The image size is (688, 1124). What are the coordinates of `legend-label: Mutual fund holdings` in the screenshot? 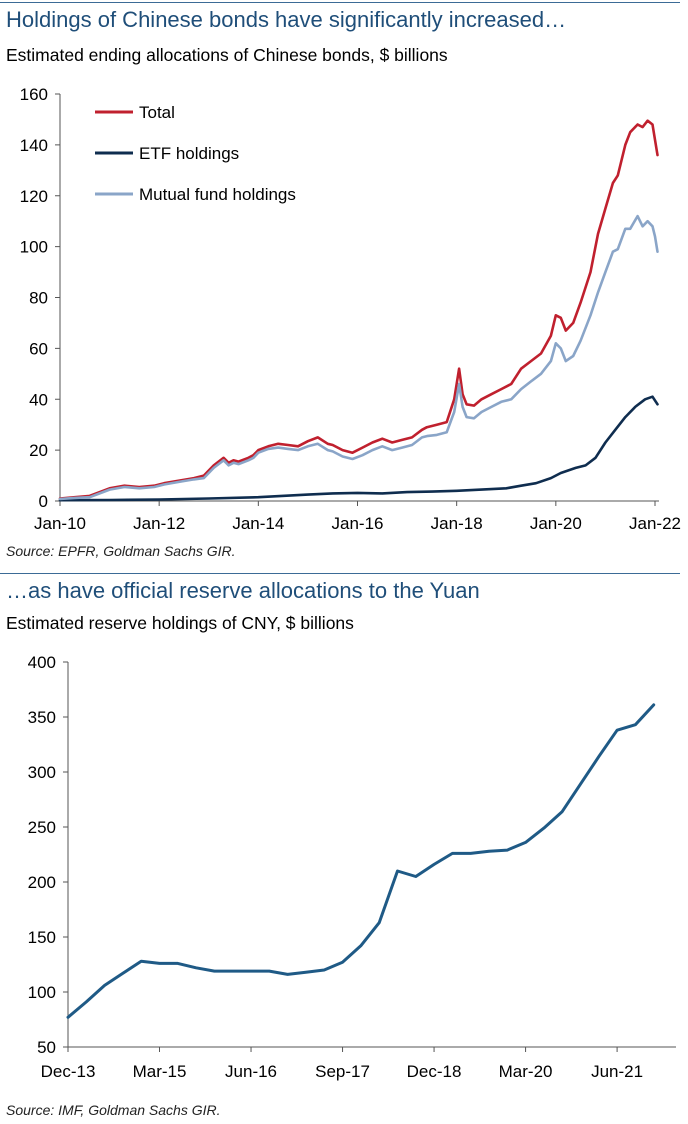 It's located at (217, 194).